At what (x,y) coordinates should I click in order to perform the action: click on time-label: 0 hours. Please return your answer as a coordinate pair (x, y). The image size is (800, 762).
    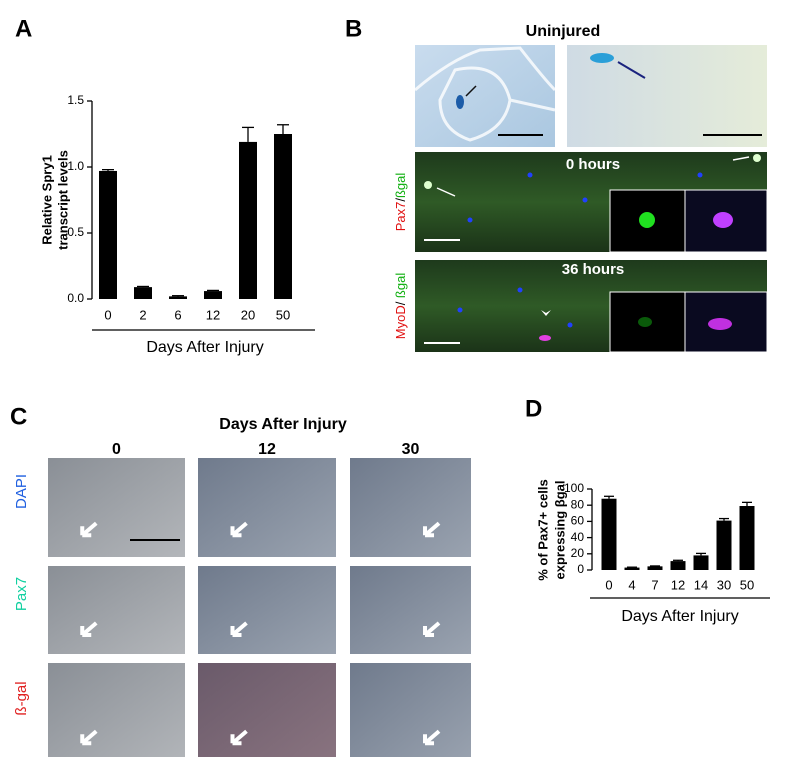
    Looking at the image, I should click on (593, 164).